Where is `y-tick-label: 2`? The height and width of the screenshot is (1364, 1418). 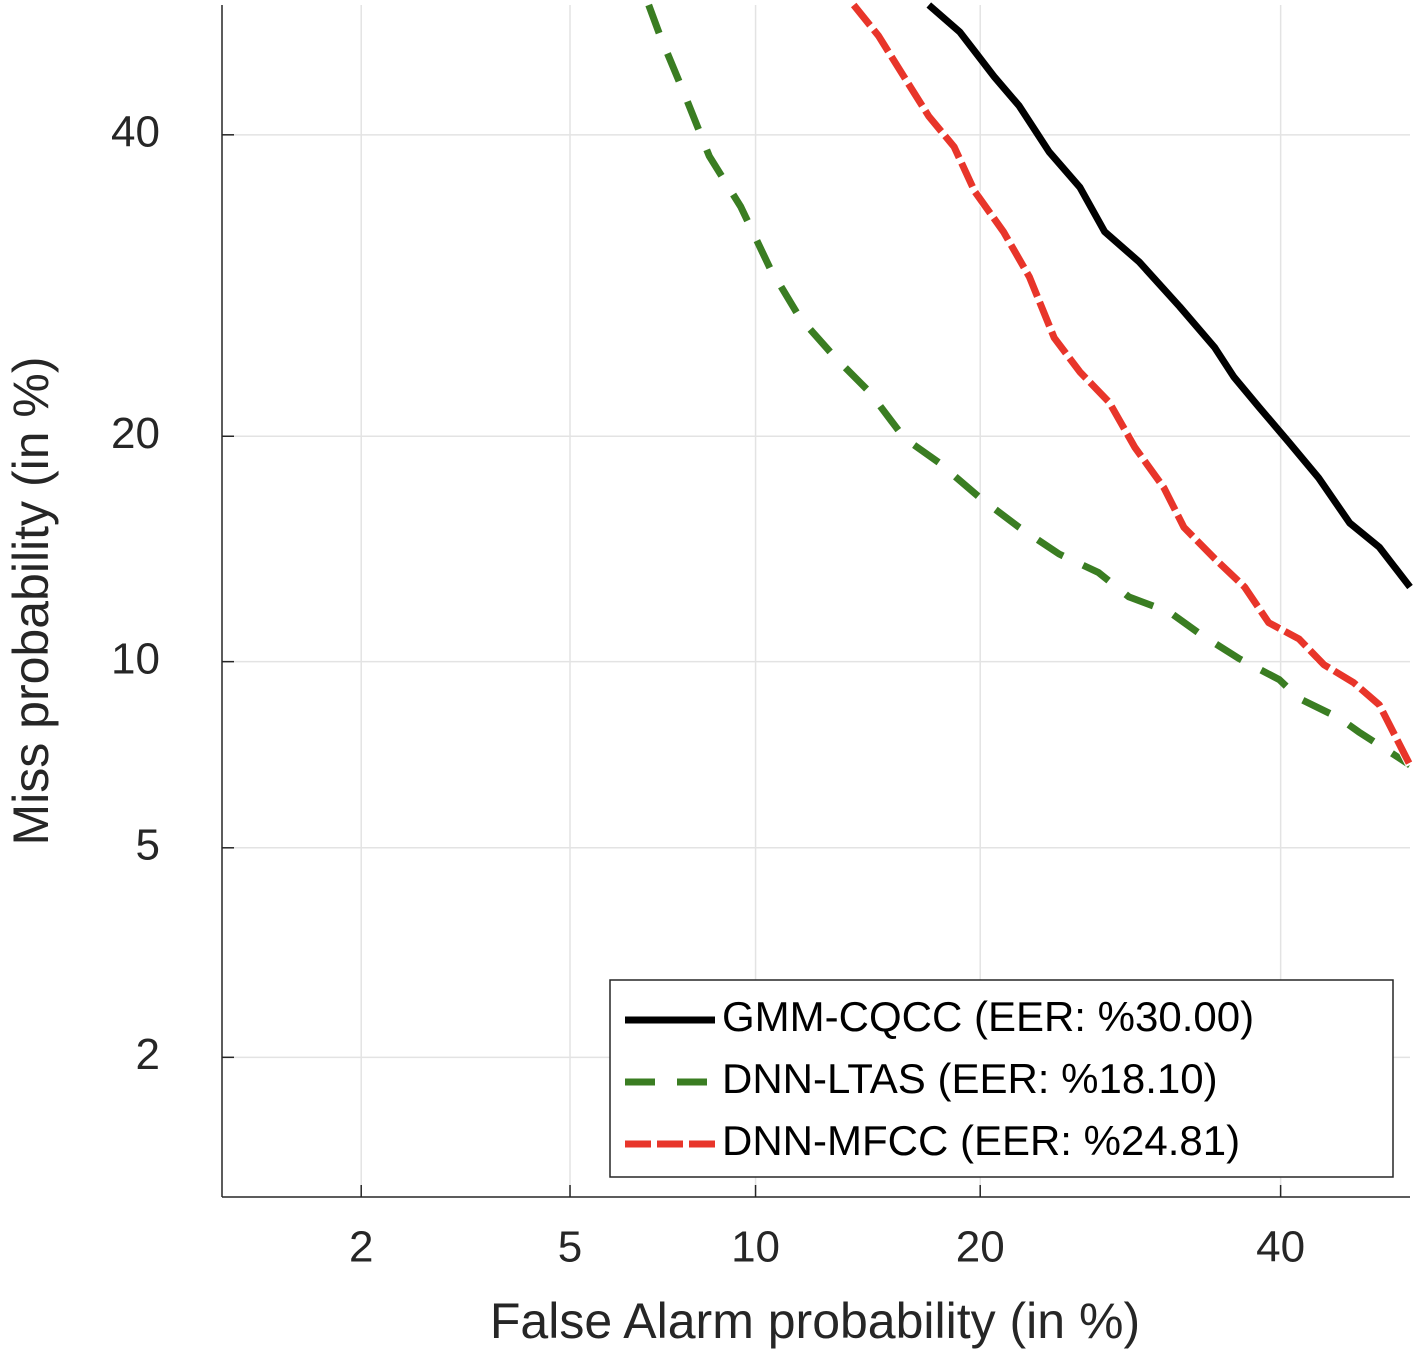
y-tick-label: 2 is located at coordinates (148, 1054).